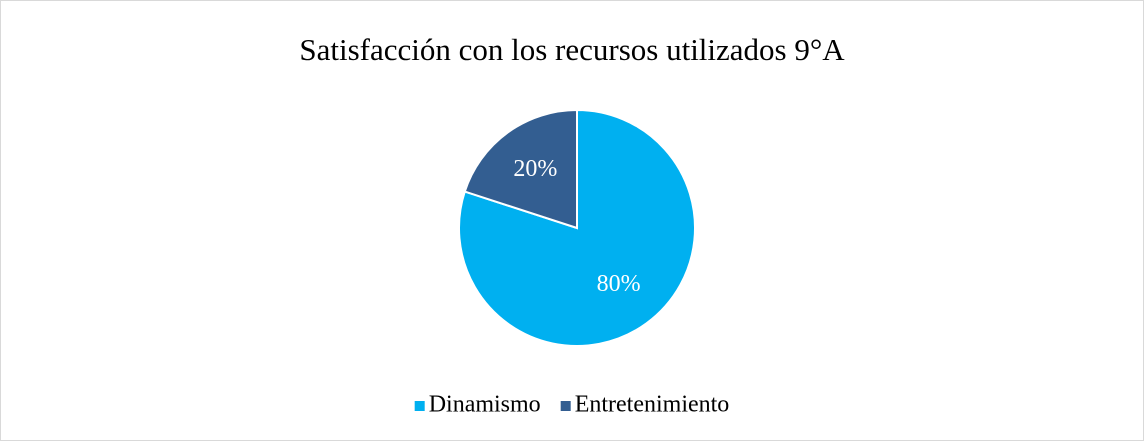 The width and height of the screenshot is (1144, 441). What do you see at coordinates (535, 169) in the screenshot?
I see `data-label: 20%` at bounding box center [535, 169].